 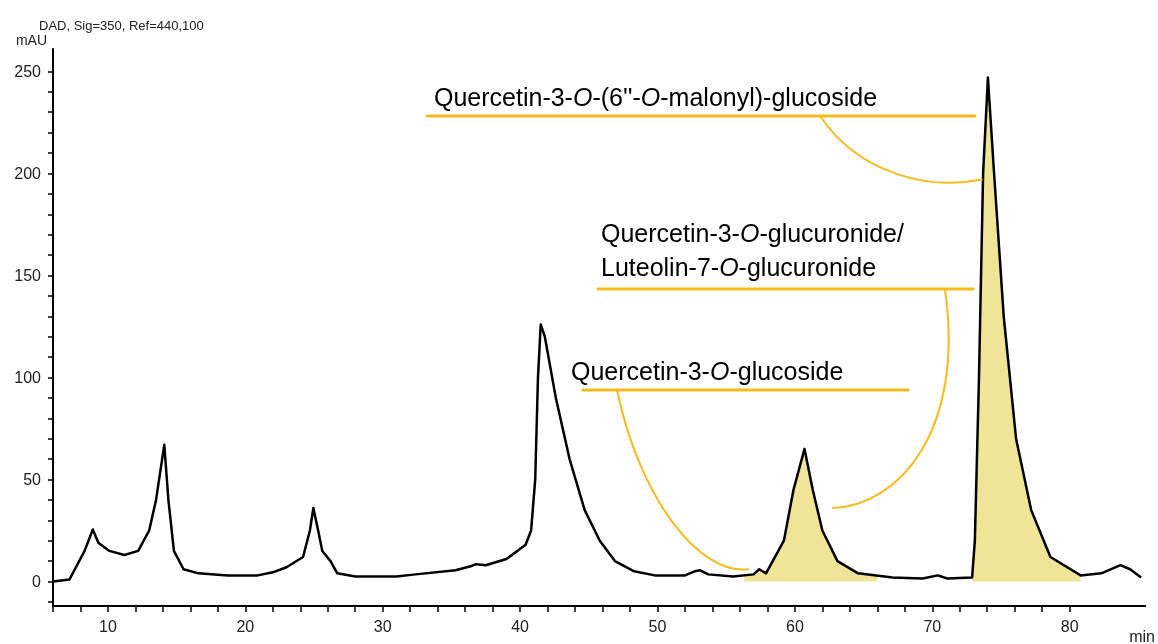 I want to click on annotation: Quercetin-3-O-glucuronide/, so click(x=752, y=233).